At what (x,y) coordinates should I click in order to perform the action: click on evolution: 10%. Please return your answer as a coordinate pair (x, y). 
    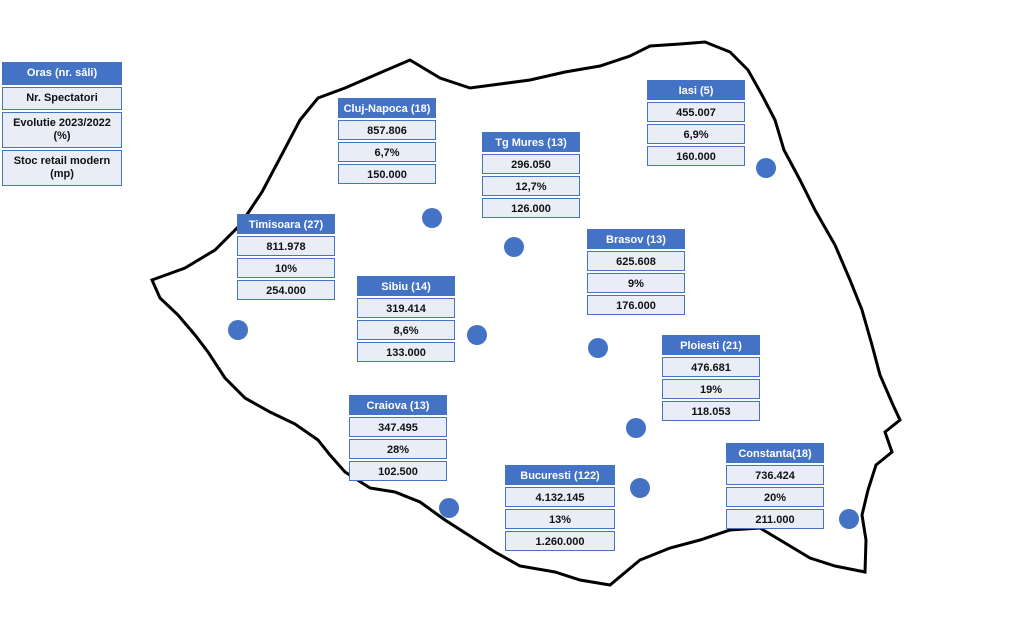
    Looking at the image, I should click on (286, 268).